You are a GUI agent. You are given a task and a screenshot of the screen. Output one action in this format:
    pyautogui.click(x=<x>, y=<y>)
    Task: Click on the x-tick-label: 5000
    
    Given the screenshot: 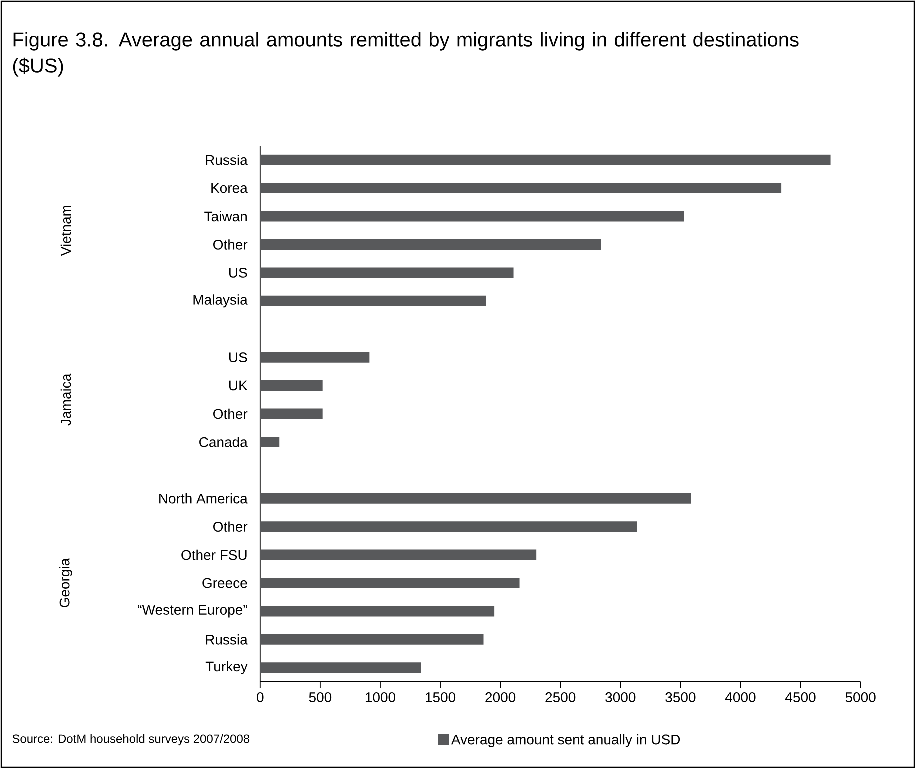 What is the action you would take?
    pyautogui.click(x=861, y=697)
    